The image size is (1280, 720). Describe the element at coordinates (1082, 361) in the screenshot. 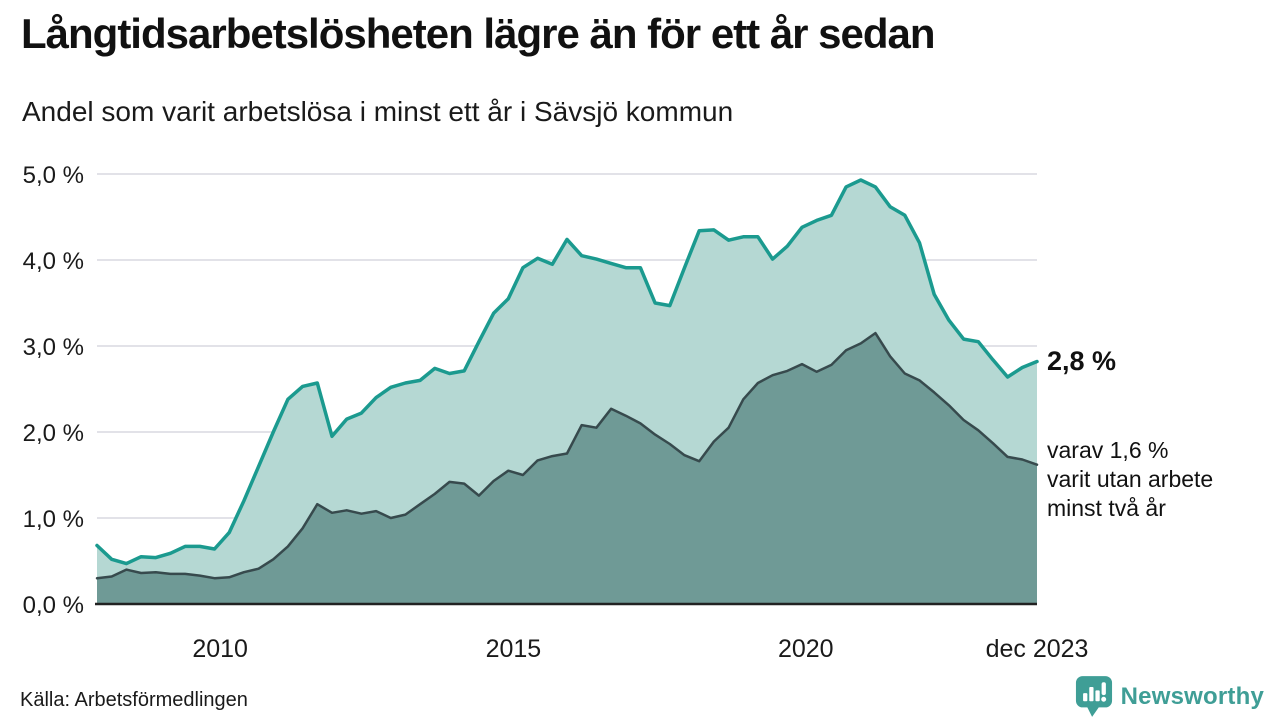

I see `latest-total-annotation: 2,8 %` at that location.